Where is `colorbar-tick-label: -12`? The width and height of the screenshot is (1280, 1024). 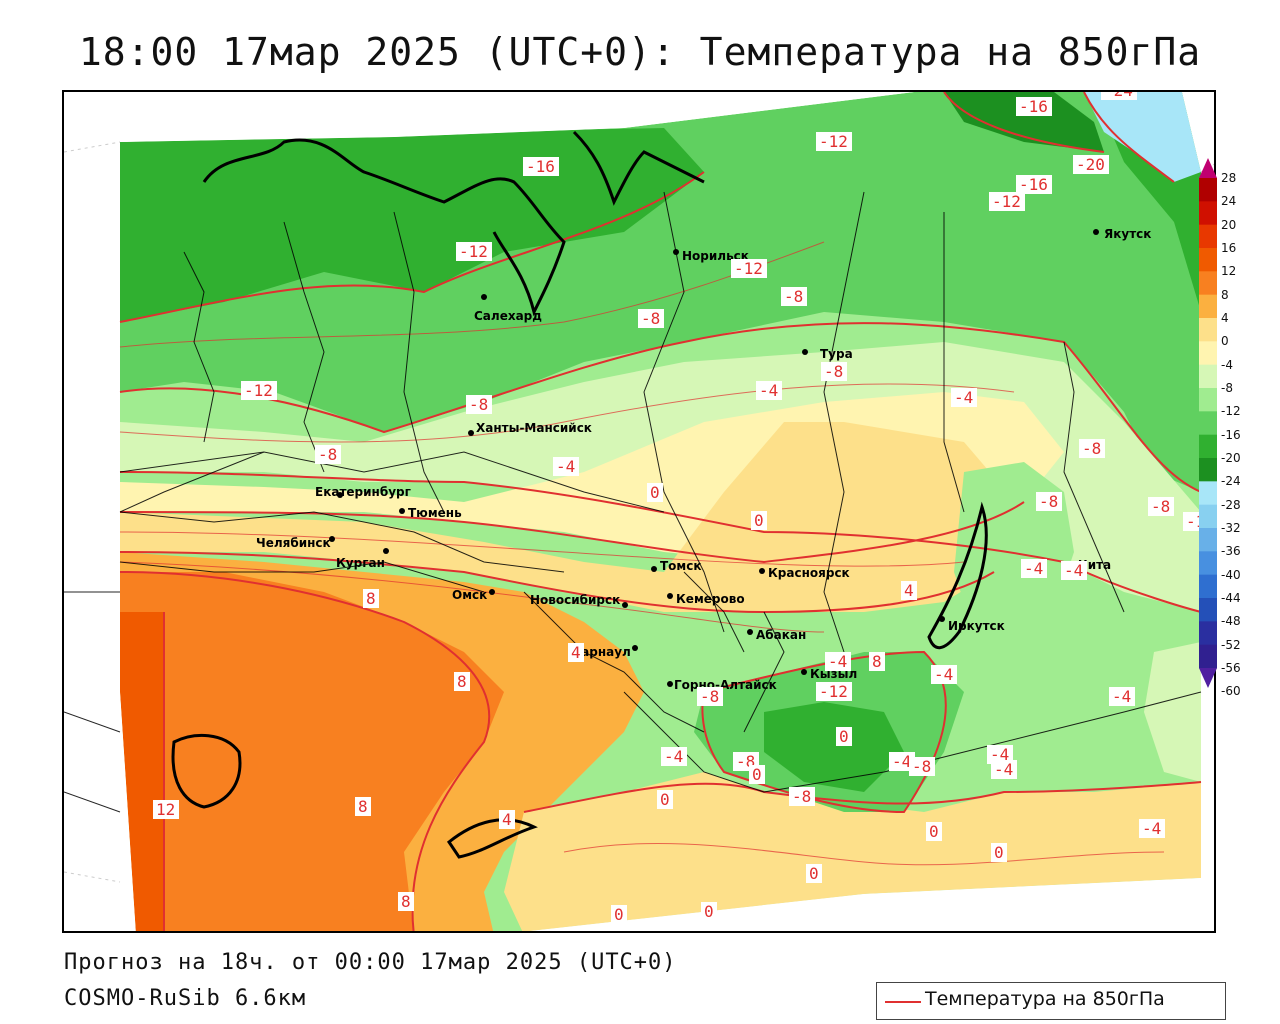
colorbar-tick-label: -12 is located at coordinates (1231, 411).